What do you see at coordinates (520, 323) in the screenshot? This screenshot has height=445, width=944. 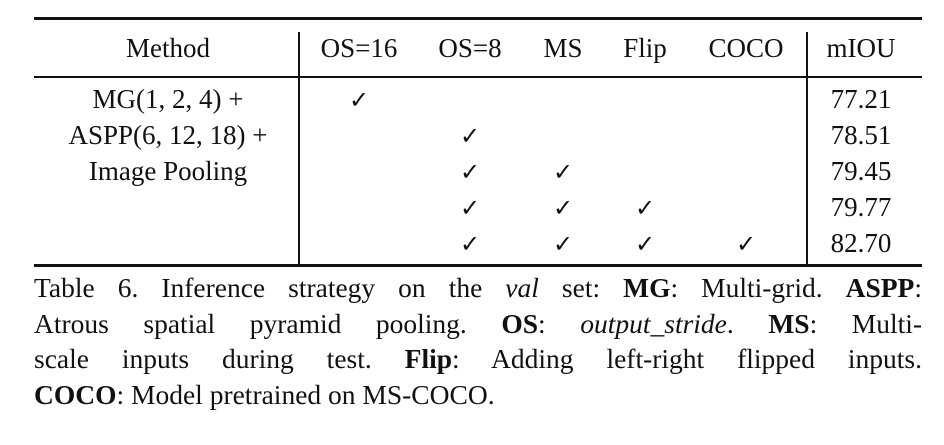 I see `caption-term-os: OS` at bounding box center [520, 323].